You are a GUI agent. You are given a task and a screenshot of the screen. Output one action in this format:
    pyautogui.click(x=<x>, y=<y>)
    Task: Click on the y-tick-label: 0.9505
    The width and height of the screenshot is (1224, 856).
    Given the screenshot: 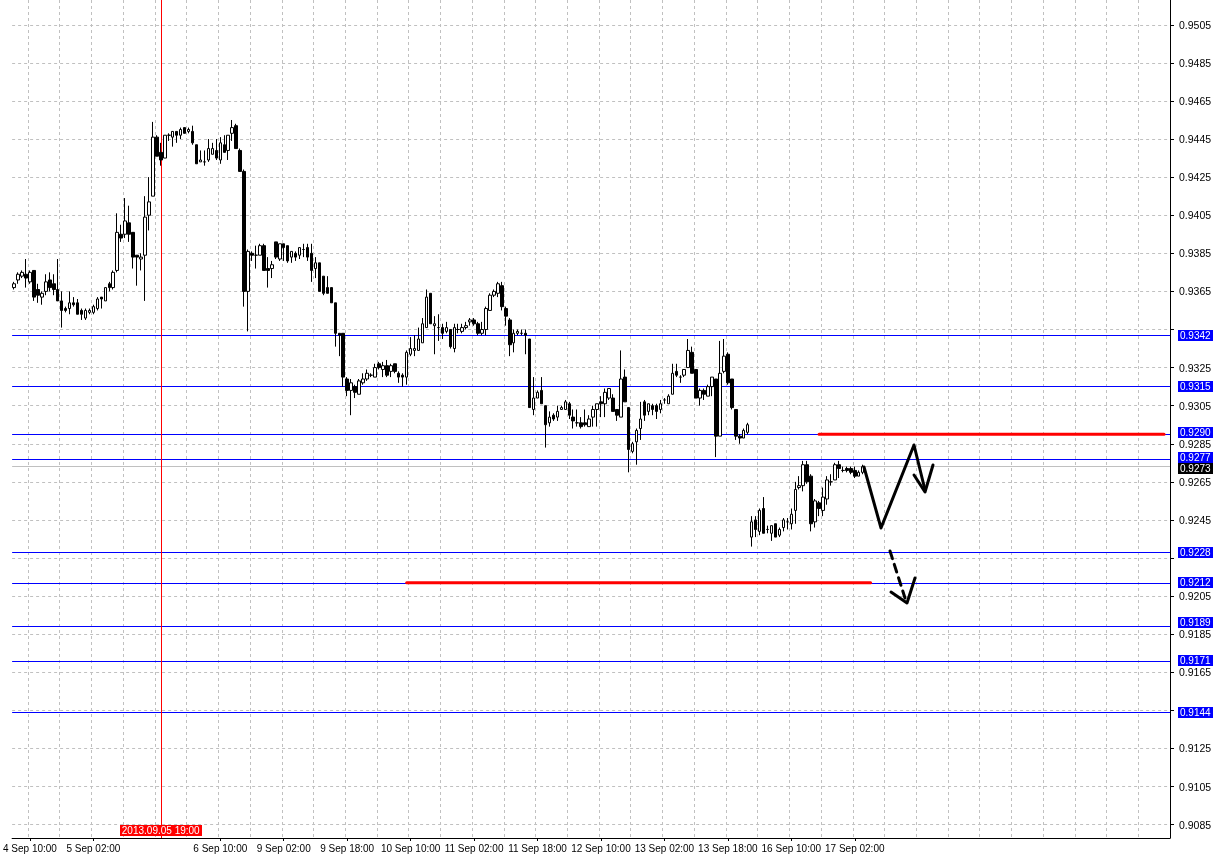 What is the action you would take?
    pyautogui.click(x=1195, y=24)
    